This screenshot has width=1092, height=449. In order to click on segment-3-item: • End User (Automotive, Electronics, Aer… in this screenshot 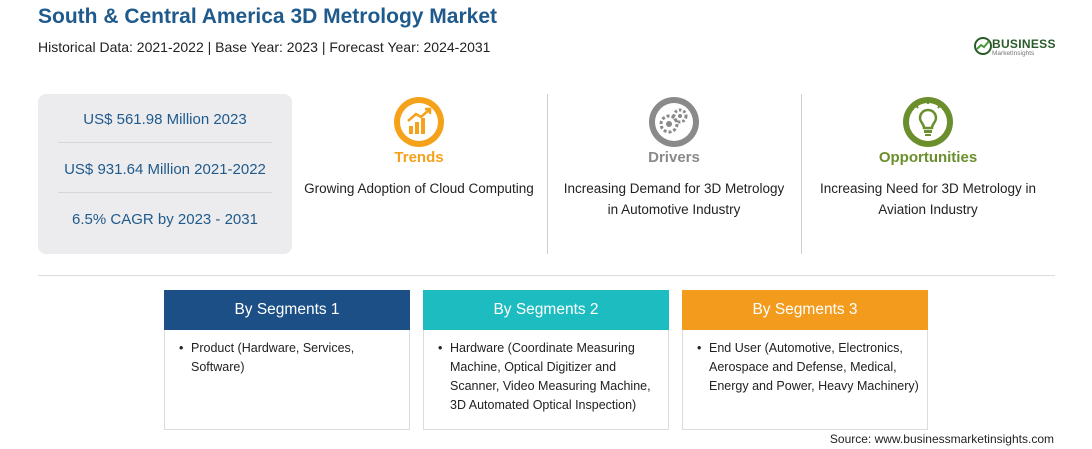, I will do `click(811, 367)`.